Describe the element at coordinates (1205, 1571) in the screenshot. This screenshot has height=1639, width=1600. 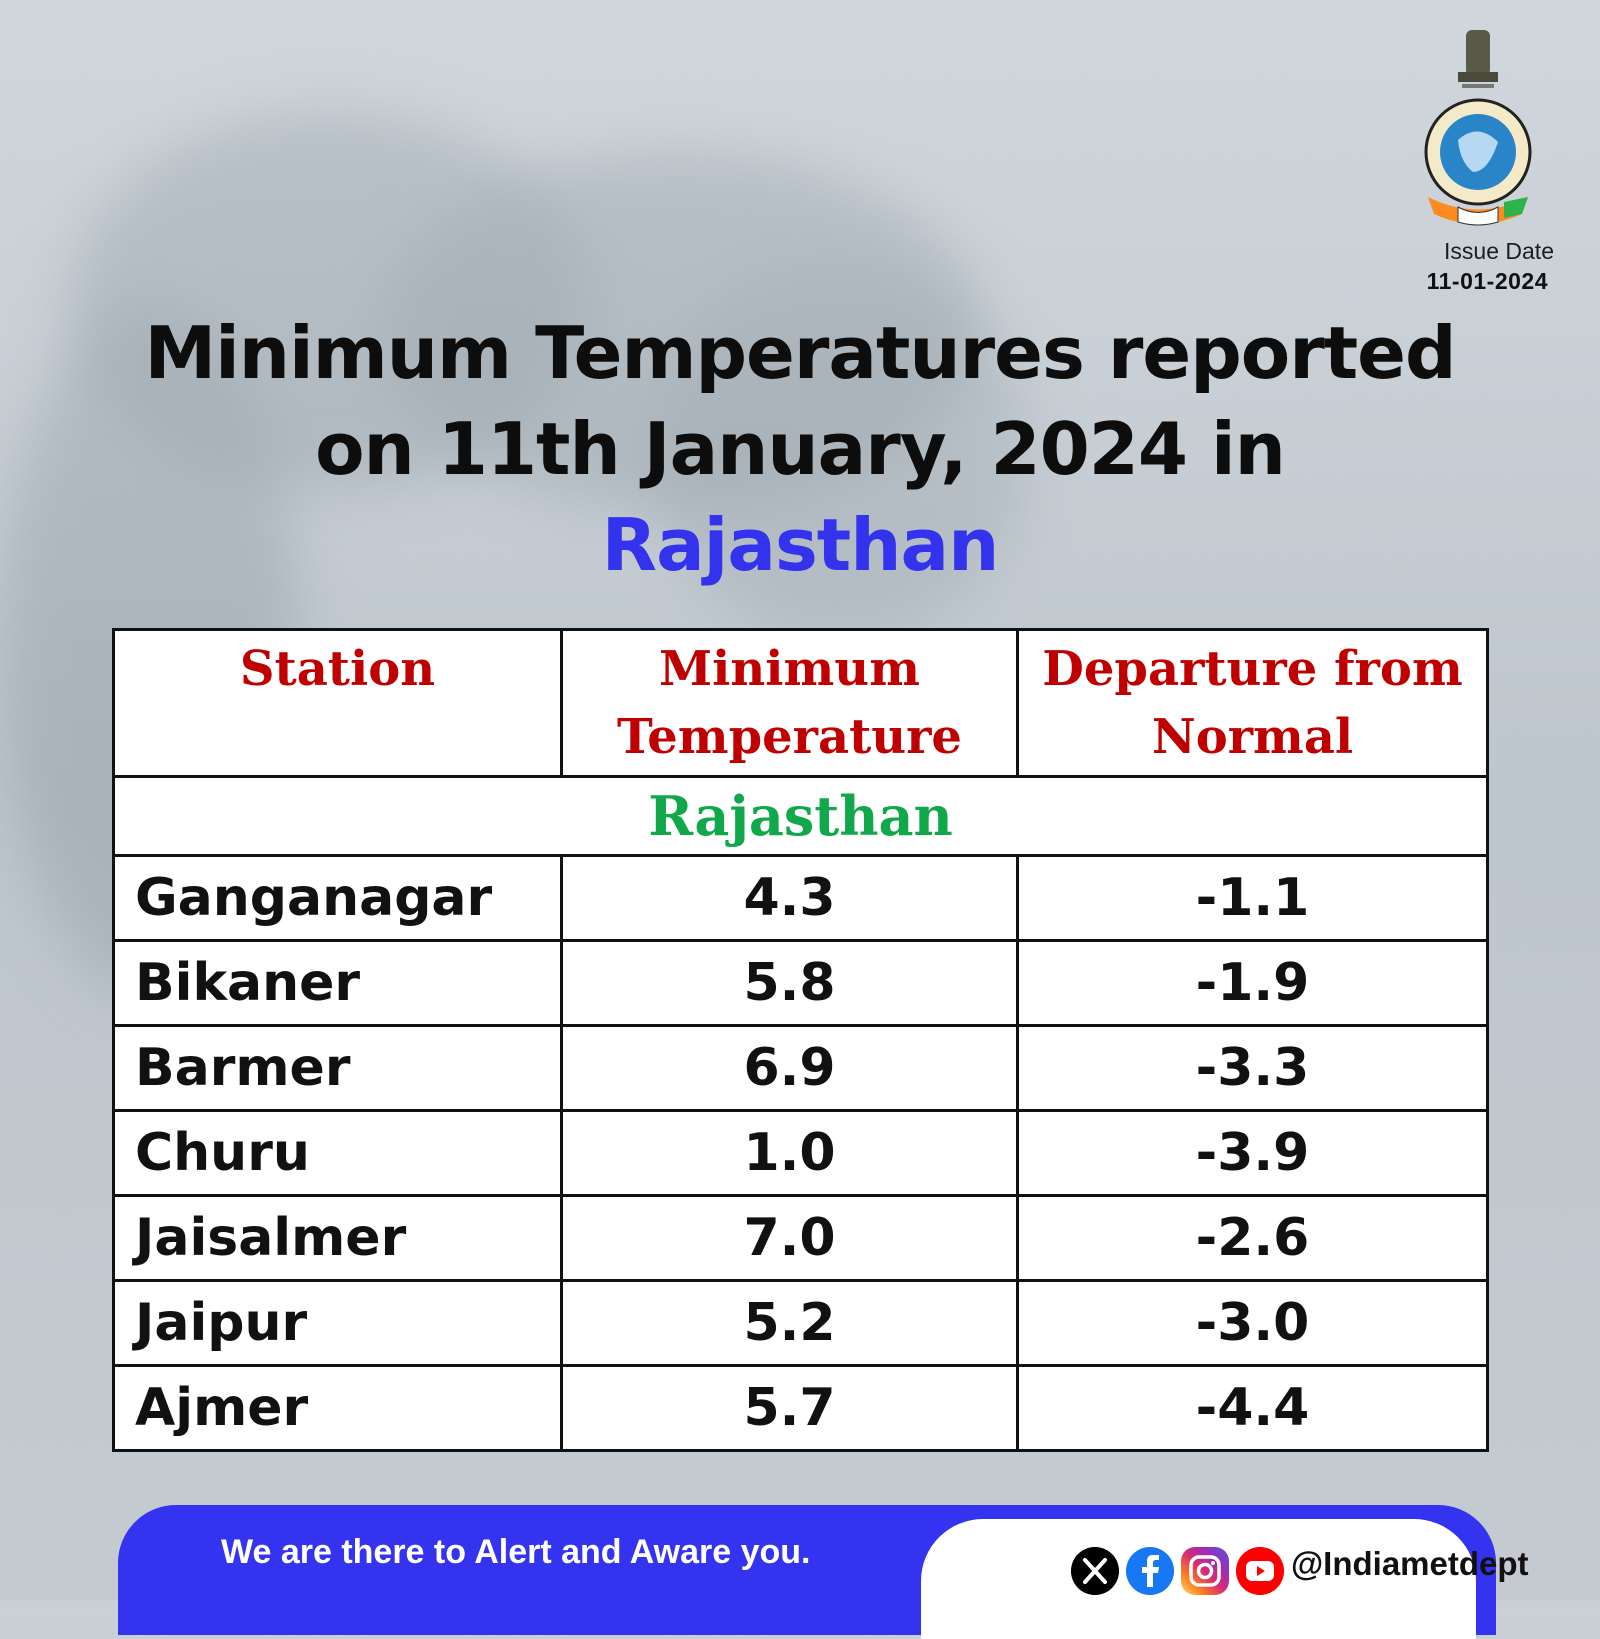
I see `instagram-icon` at that location.